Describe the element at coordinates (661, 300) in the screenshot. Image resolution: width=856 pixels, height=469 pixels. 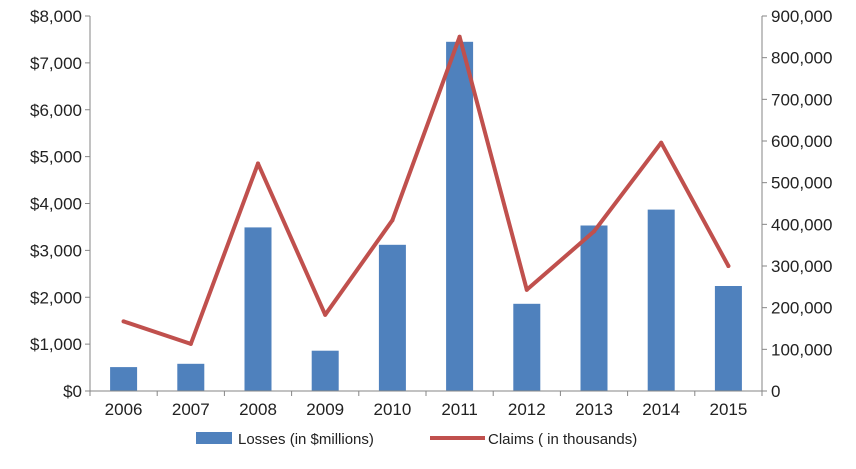
I see `bar-2014` at that location.